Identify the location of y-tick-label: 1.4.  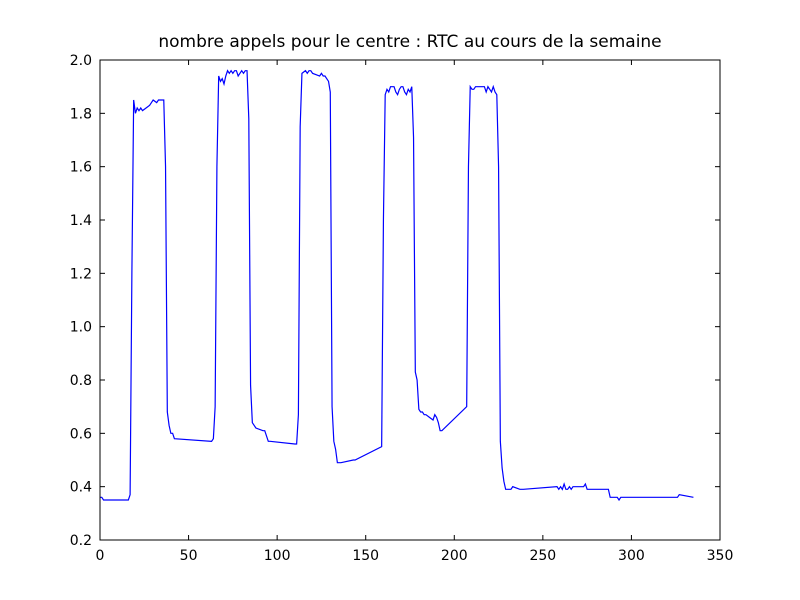
(81, 221).